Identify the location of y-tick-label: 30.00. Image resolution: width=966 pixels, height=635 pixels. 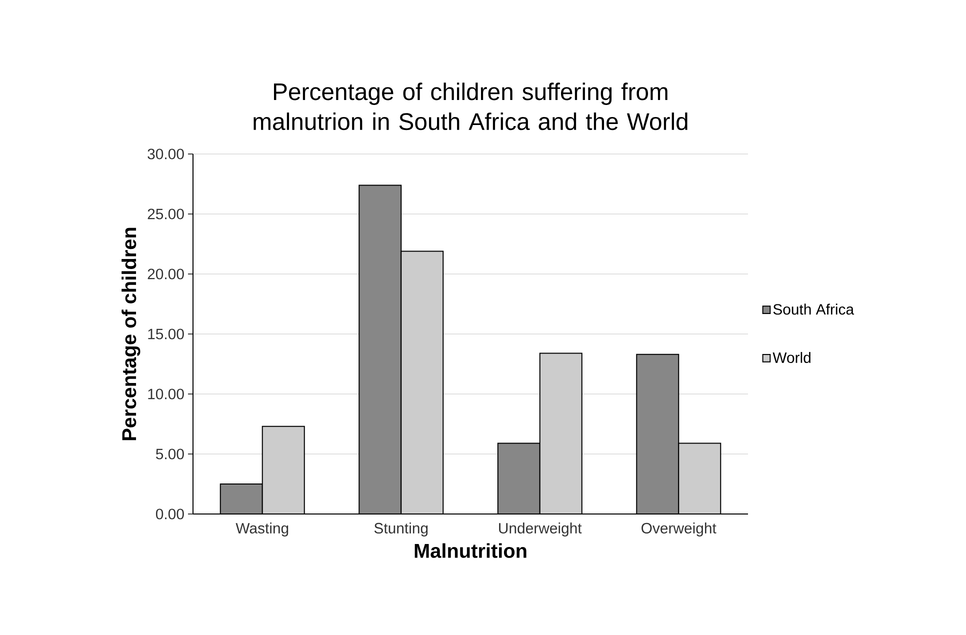
(166, 154).